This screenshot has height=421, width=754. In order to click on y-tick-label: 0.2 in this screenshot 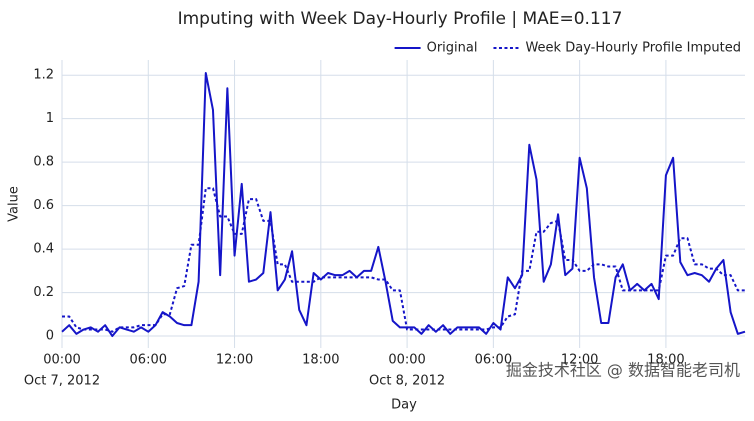, I will do `click(43, 292)`.